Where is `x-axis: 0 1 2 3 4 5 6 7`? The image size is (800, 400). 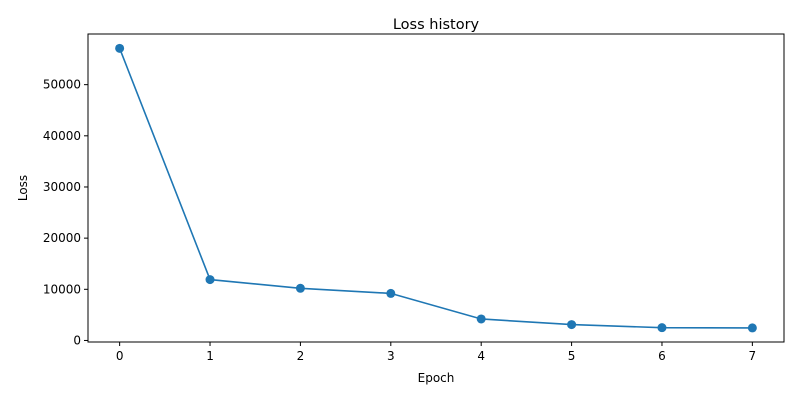 x-axis: 0 1 2 3 4 5 6 7 is located at coordinates (436, 352).